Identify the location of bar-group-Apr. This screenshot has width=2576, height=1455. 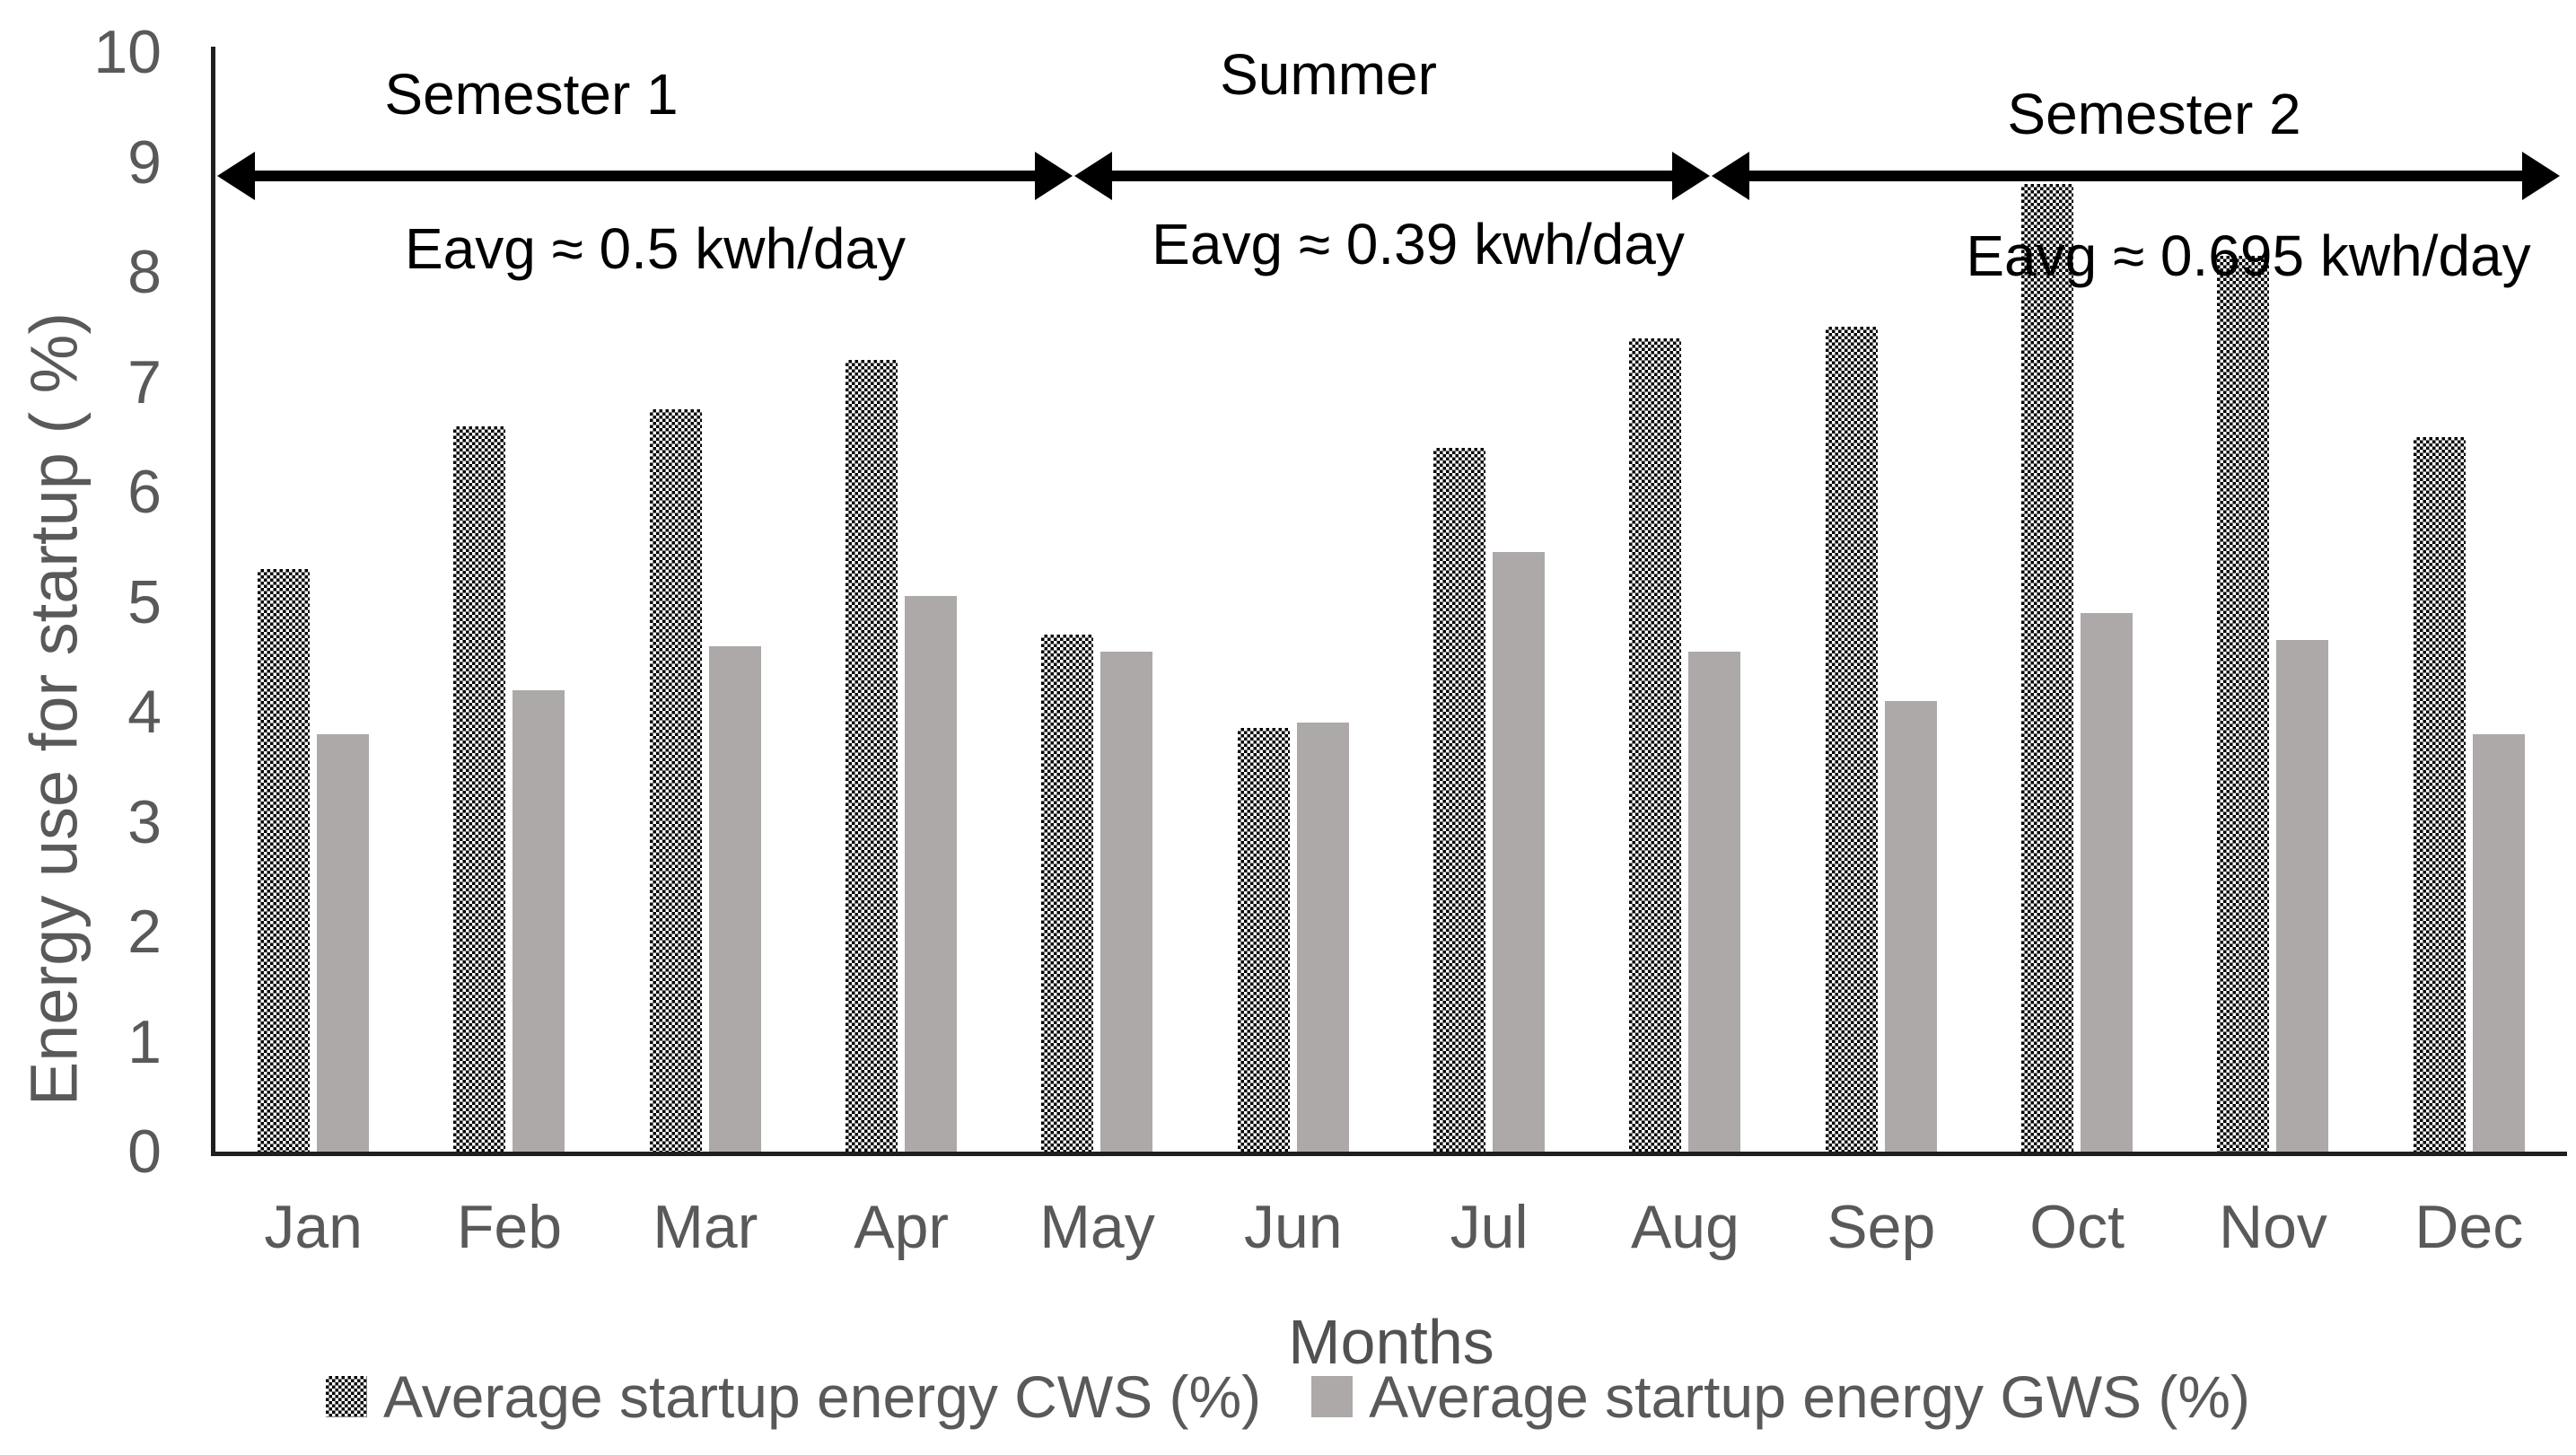
(901, 602).